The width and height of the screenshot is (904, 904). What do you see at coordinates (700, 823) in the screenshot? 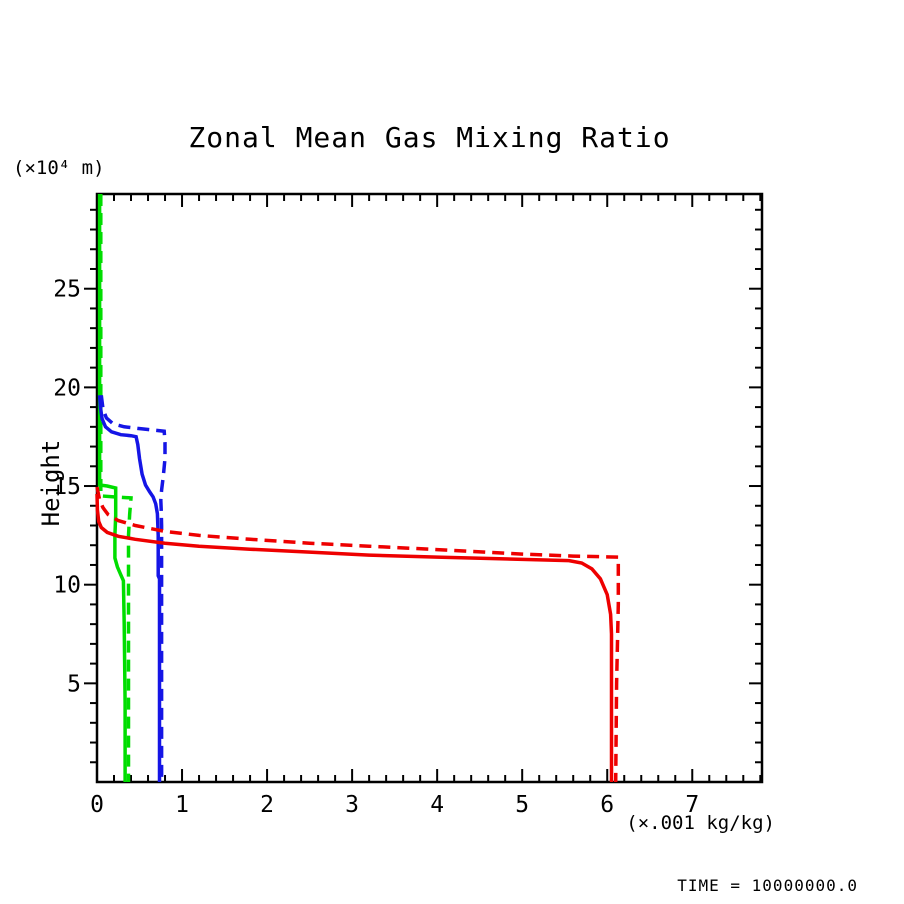
I see `x-axis-unit-label: (×.001 kg/kg)` at bounding box center [700, 823].